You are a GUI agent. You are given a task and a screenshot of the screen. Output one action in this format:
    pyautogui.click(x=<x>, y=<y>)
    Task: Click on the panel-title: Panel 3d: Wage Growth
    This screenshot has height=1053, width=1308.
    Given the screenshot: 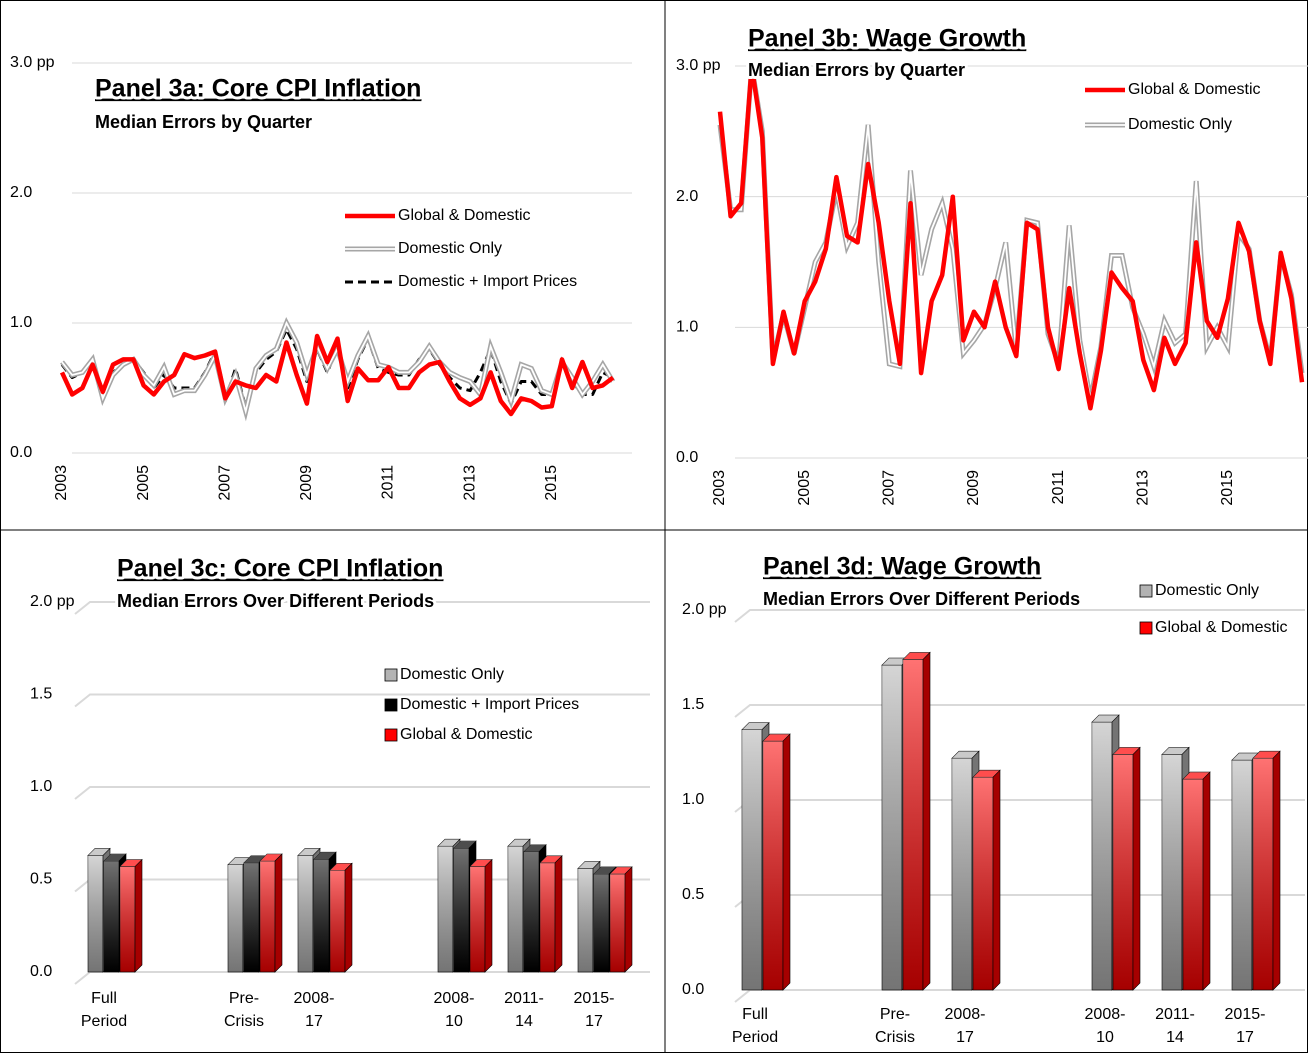 What is the action you would take?
    pyautogui.click(x=902, y=567)
    